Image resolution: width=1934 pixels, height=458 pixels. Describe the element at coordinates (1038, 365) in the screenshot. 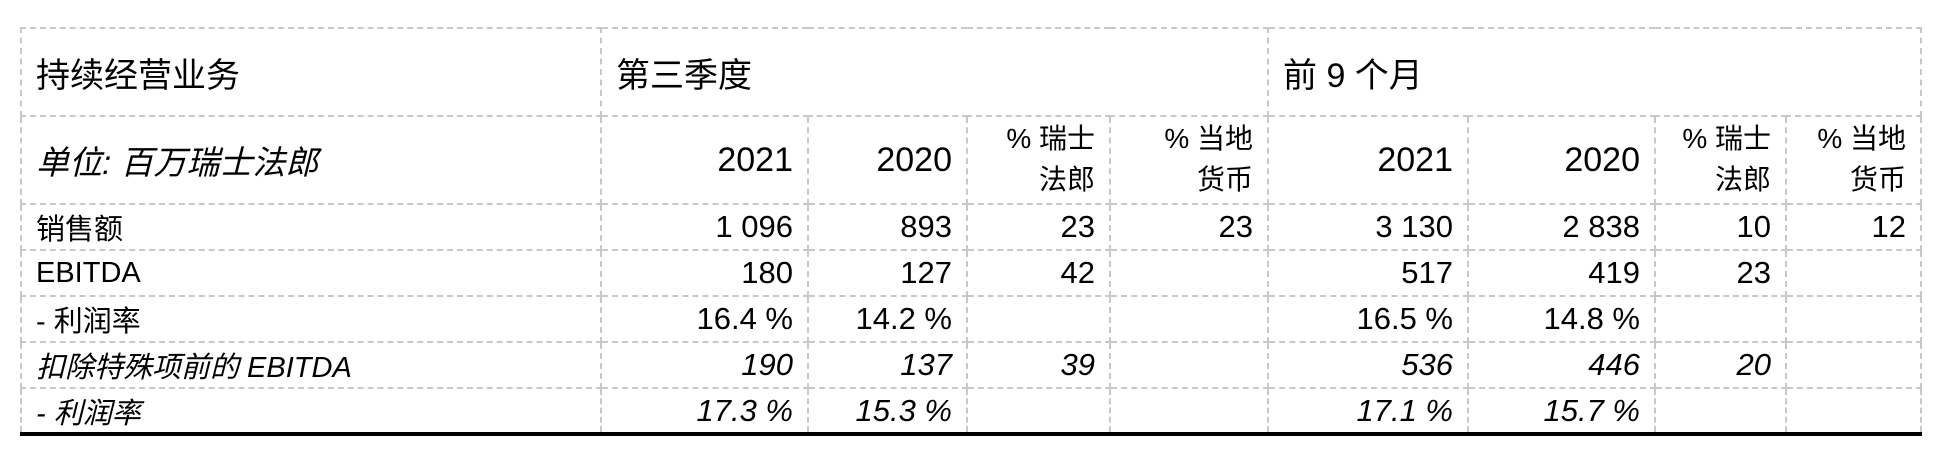

I see `cell-q3-pct-chf: 39` at that location.